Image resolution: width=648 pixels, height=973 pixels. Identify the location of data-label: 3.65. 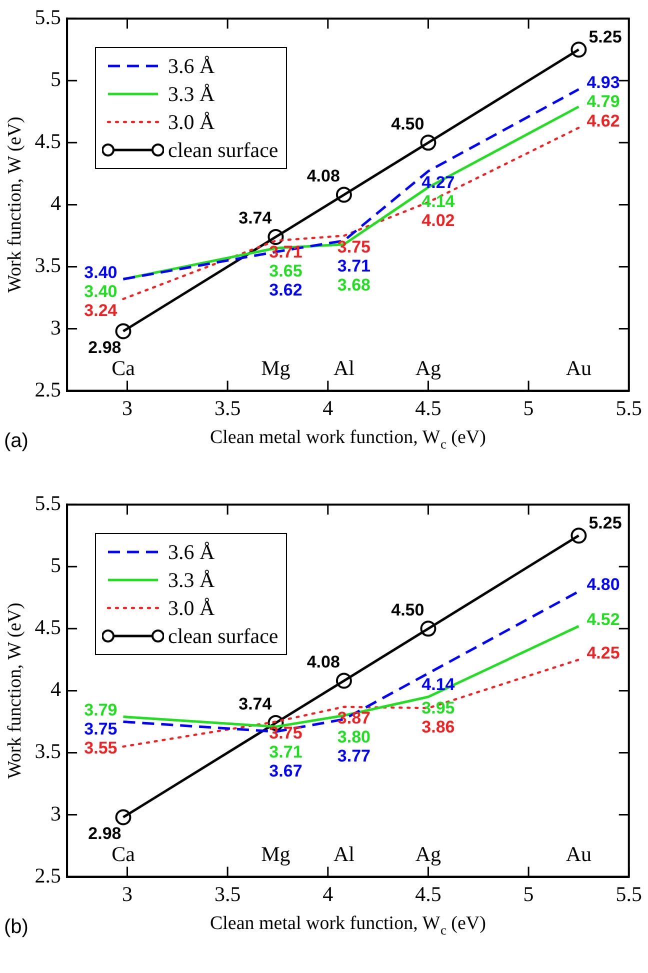
(285, 270).